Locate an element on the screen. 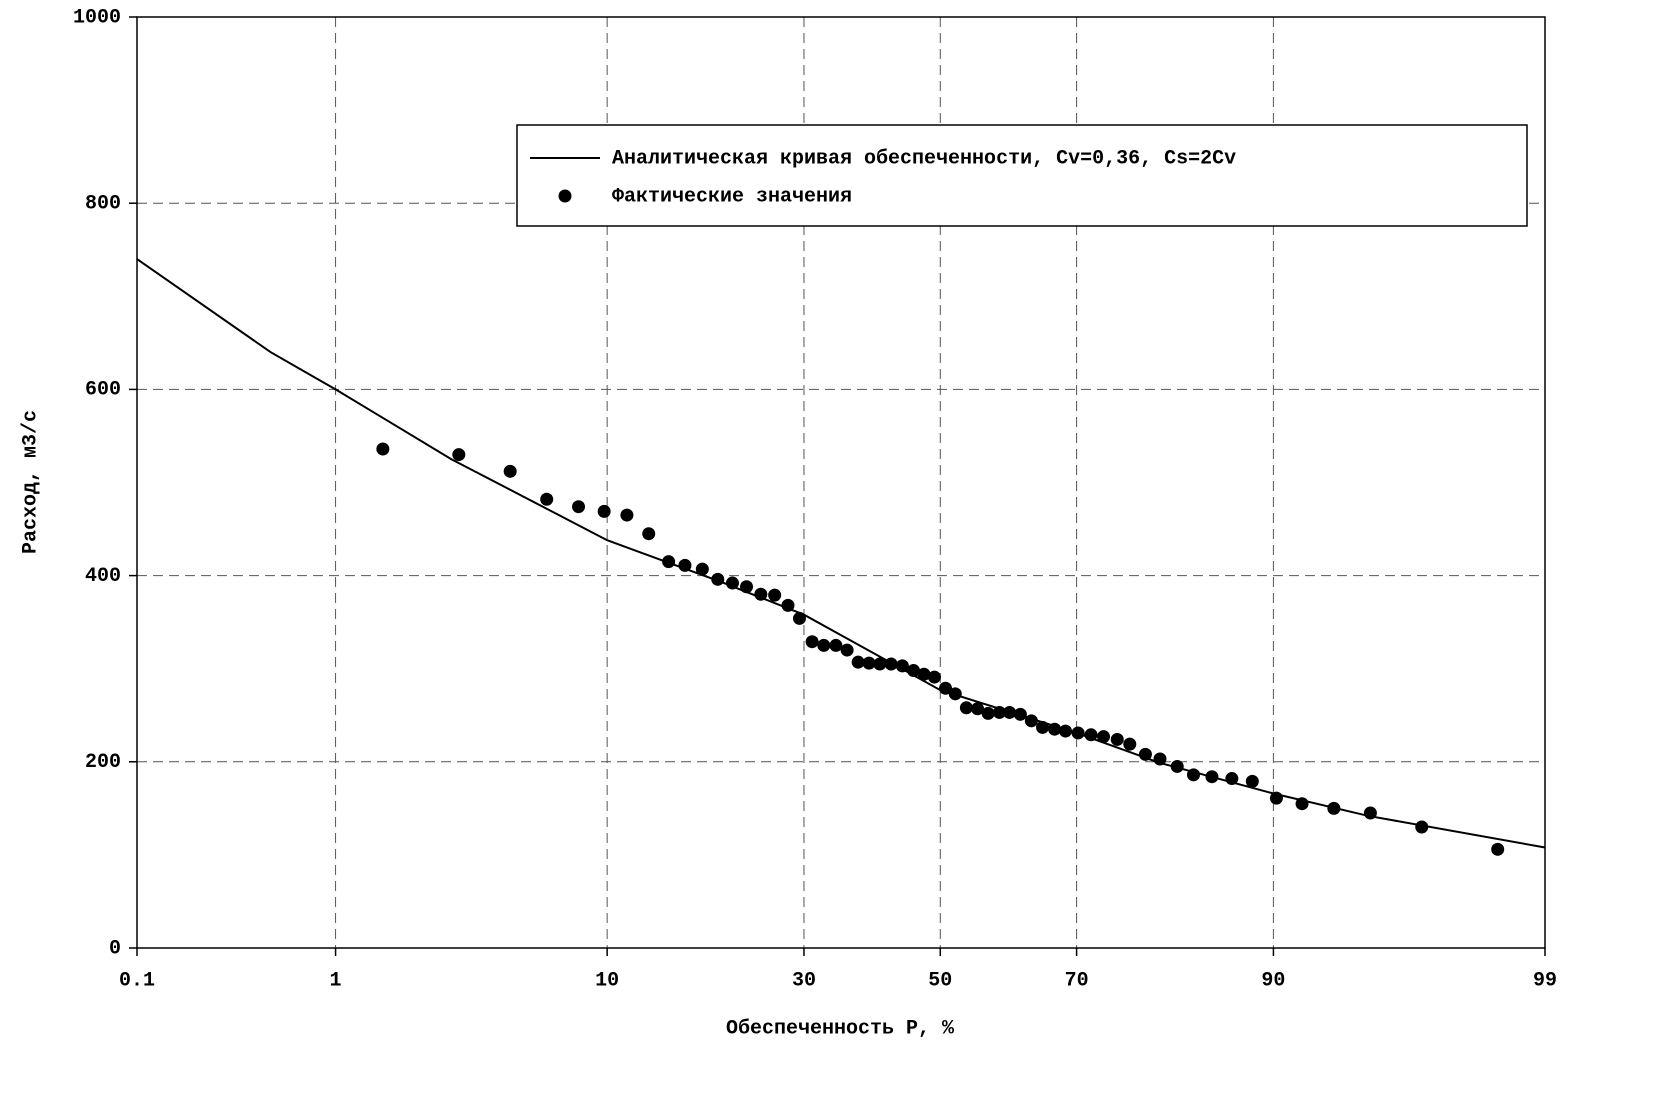  legend-marker is located at coordinates (565, 196).